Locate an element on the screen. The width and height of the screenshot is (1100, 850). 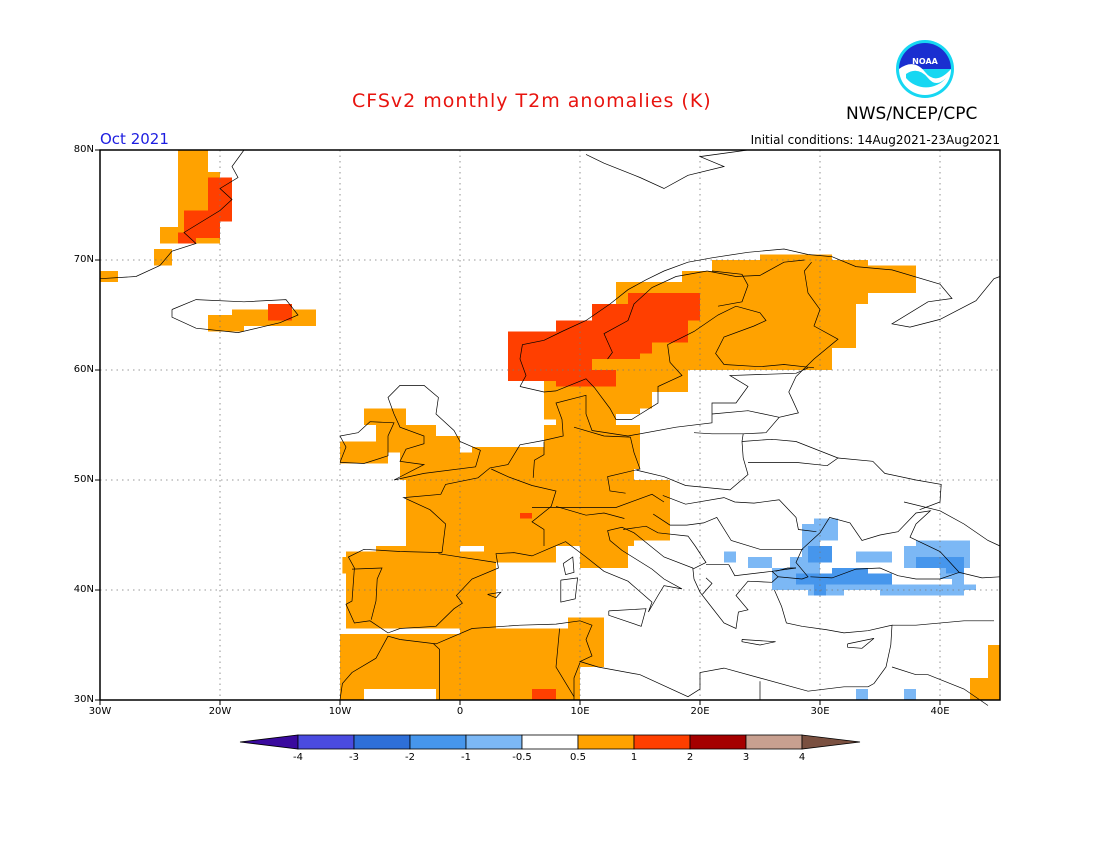
lat-label: 70N is located at coordinates (83, 259).